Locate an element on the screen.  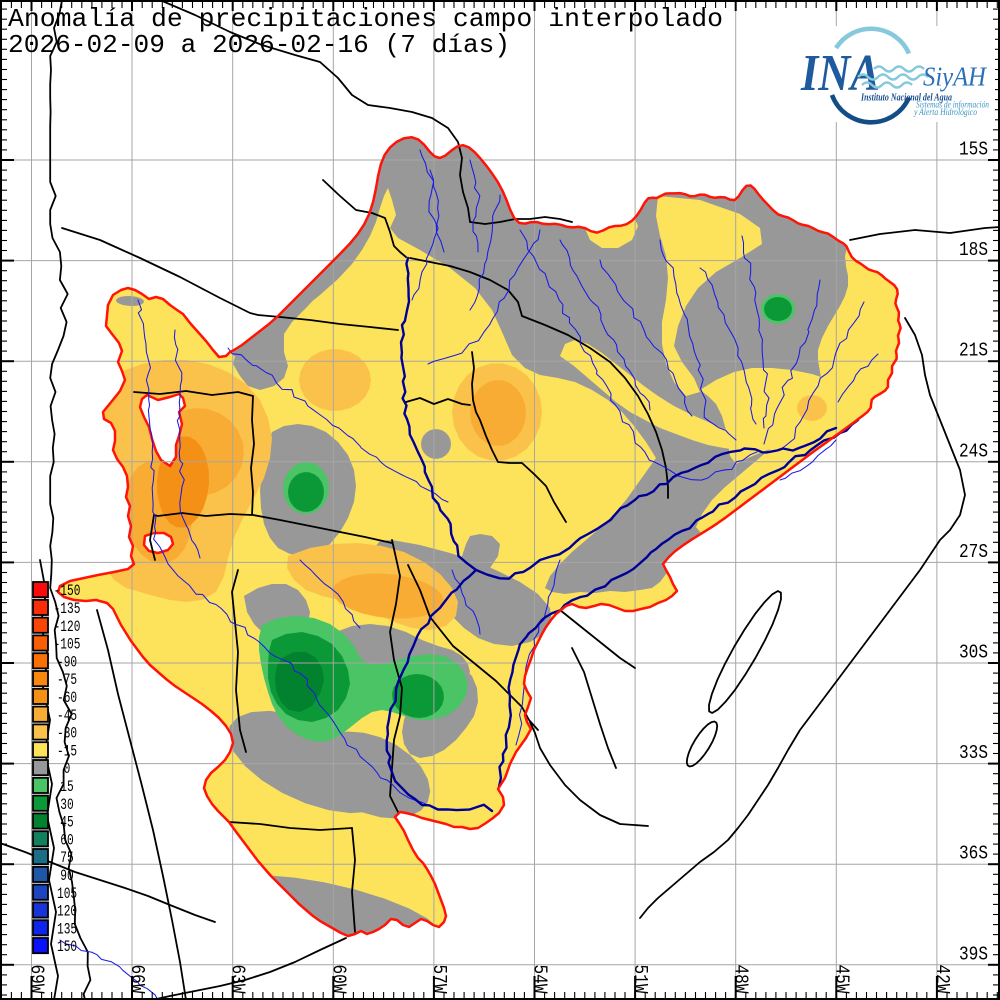
svg-text: -105 is located at coordinates (67, 645).